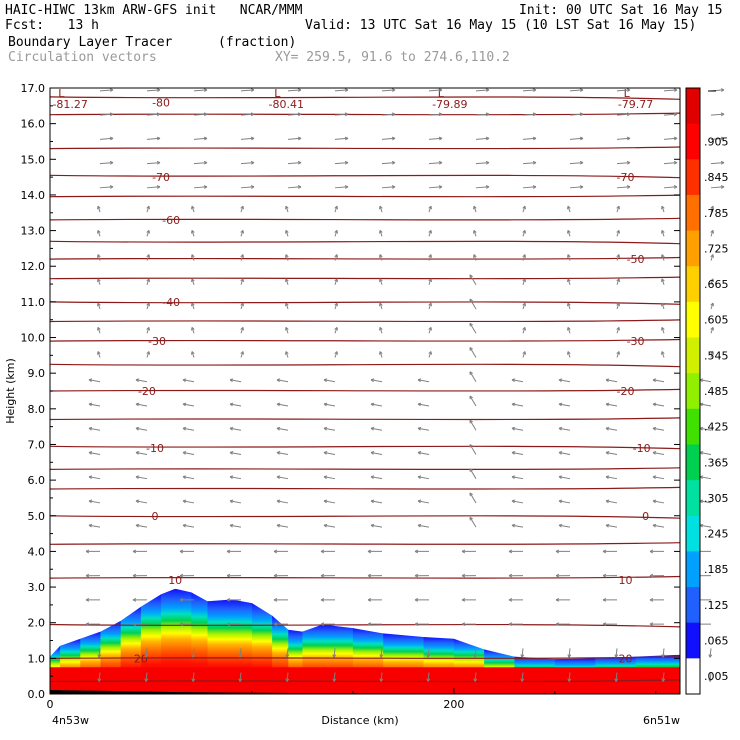 The image size is (740, 740). I want to click on colorbar-label: .245, so click(716, 534).